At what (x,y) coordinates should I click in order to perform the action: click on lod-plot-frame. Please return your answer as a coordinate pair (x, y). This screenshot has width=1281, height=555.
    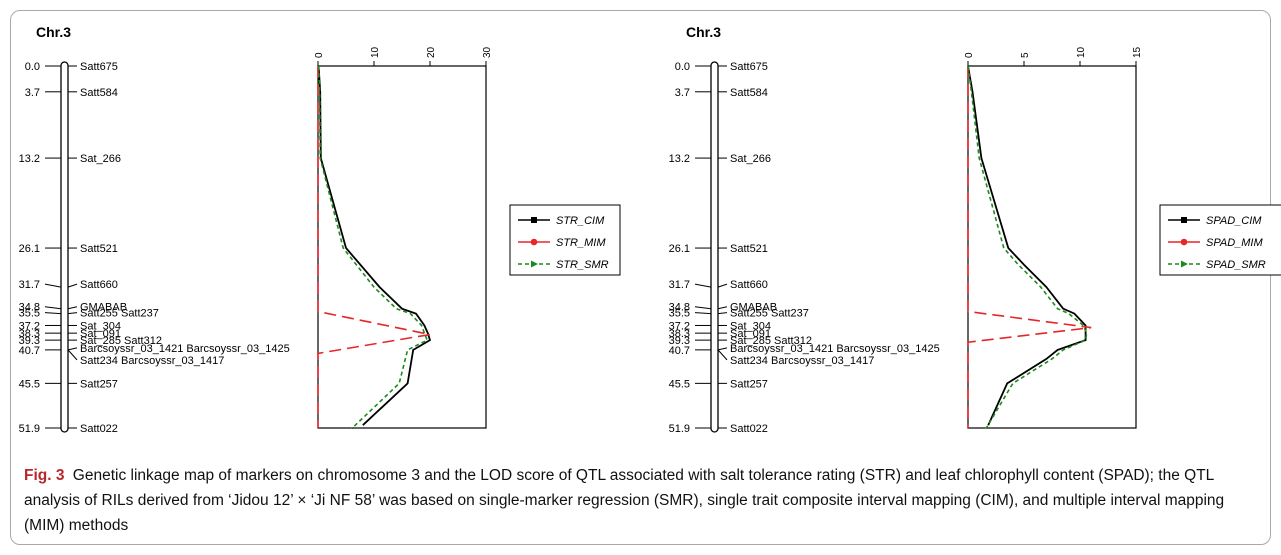
    Looking at the image, I should click on (1052, 247).